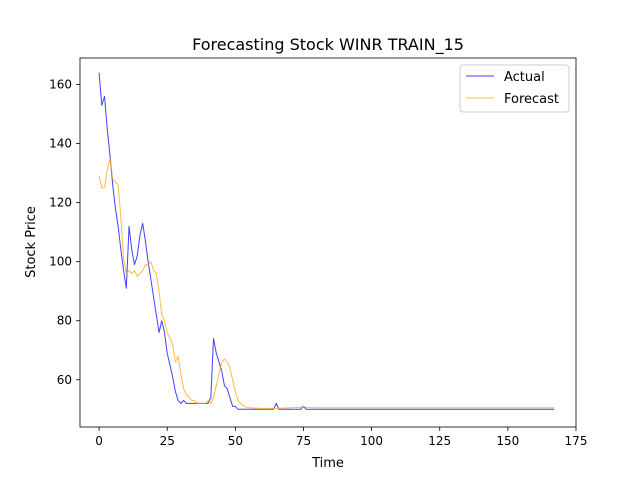  I want to click on chart-title: Forecasting Stock WINR TRAIN_15, so click(328, 45).